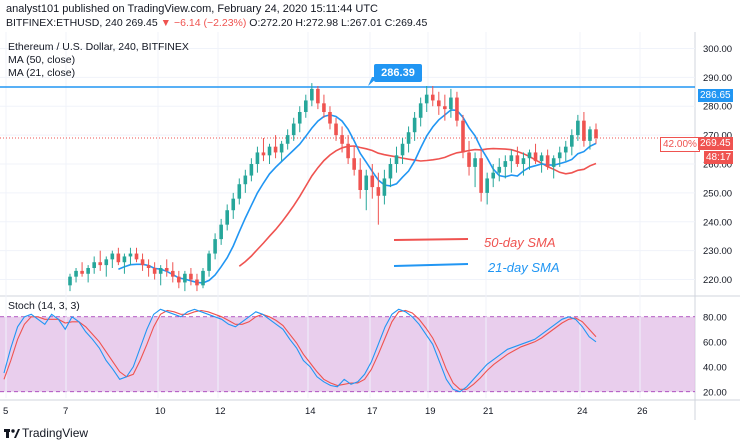 This screenshot has height=446, width=740. Describe the element at coordinates (719, 157) in the screenshot. I see `candle-countdown-tag: 48:17` at that location.